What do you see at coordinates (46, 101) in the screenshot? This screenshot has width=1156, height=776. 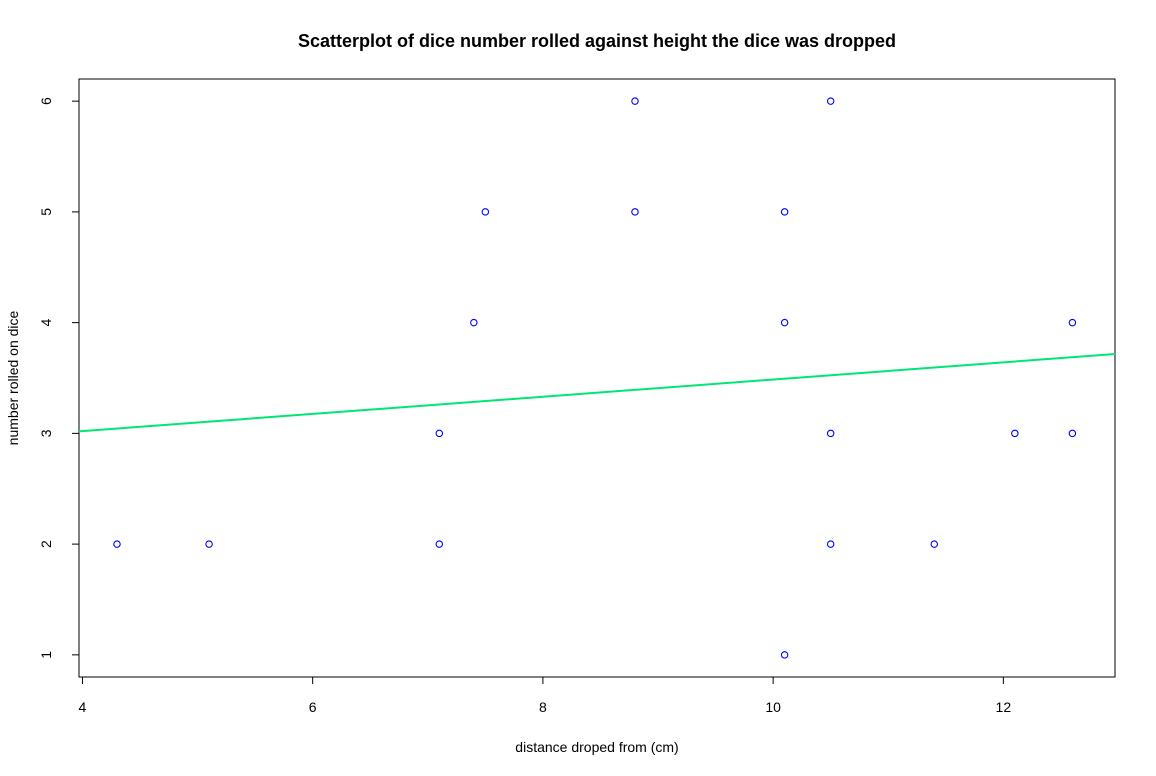 I see `y-tick-label: 6` at bounding box center [46, 101].